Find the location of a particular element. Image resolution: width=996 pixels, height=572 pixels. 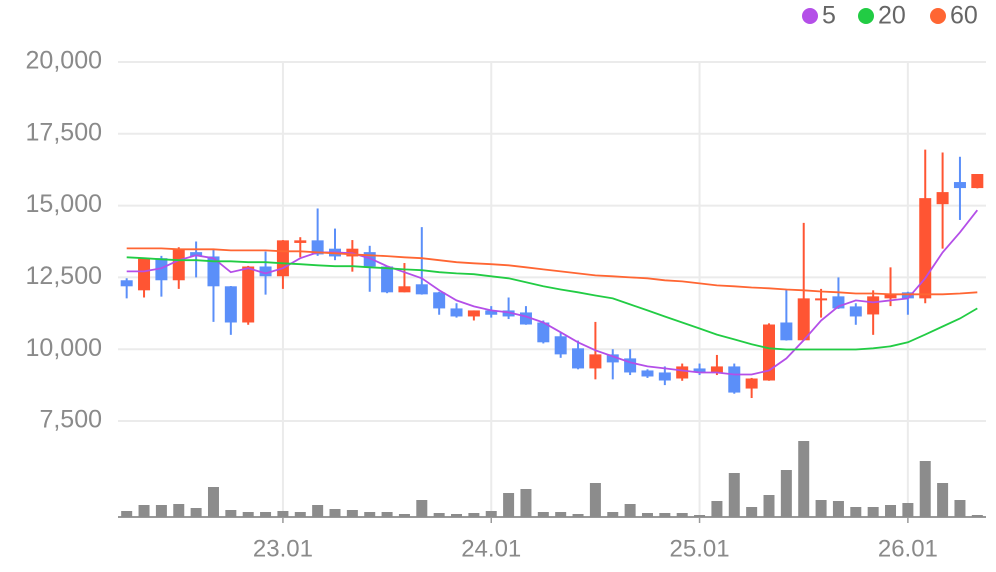

x-tick-label: 23.01 is located at coordinates (283, 548).